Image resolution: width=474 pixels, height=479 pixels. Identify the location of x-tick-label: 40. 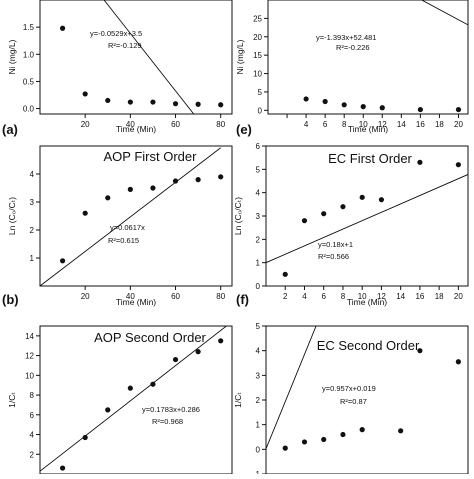
(130, 296).